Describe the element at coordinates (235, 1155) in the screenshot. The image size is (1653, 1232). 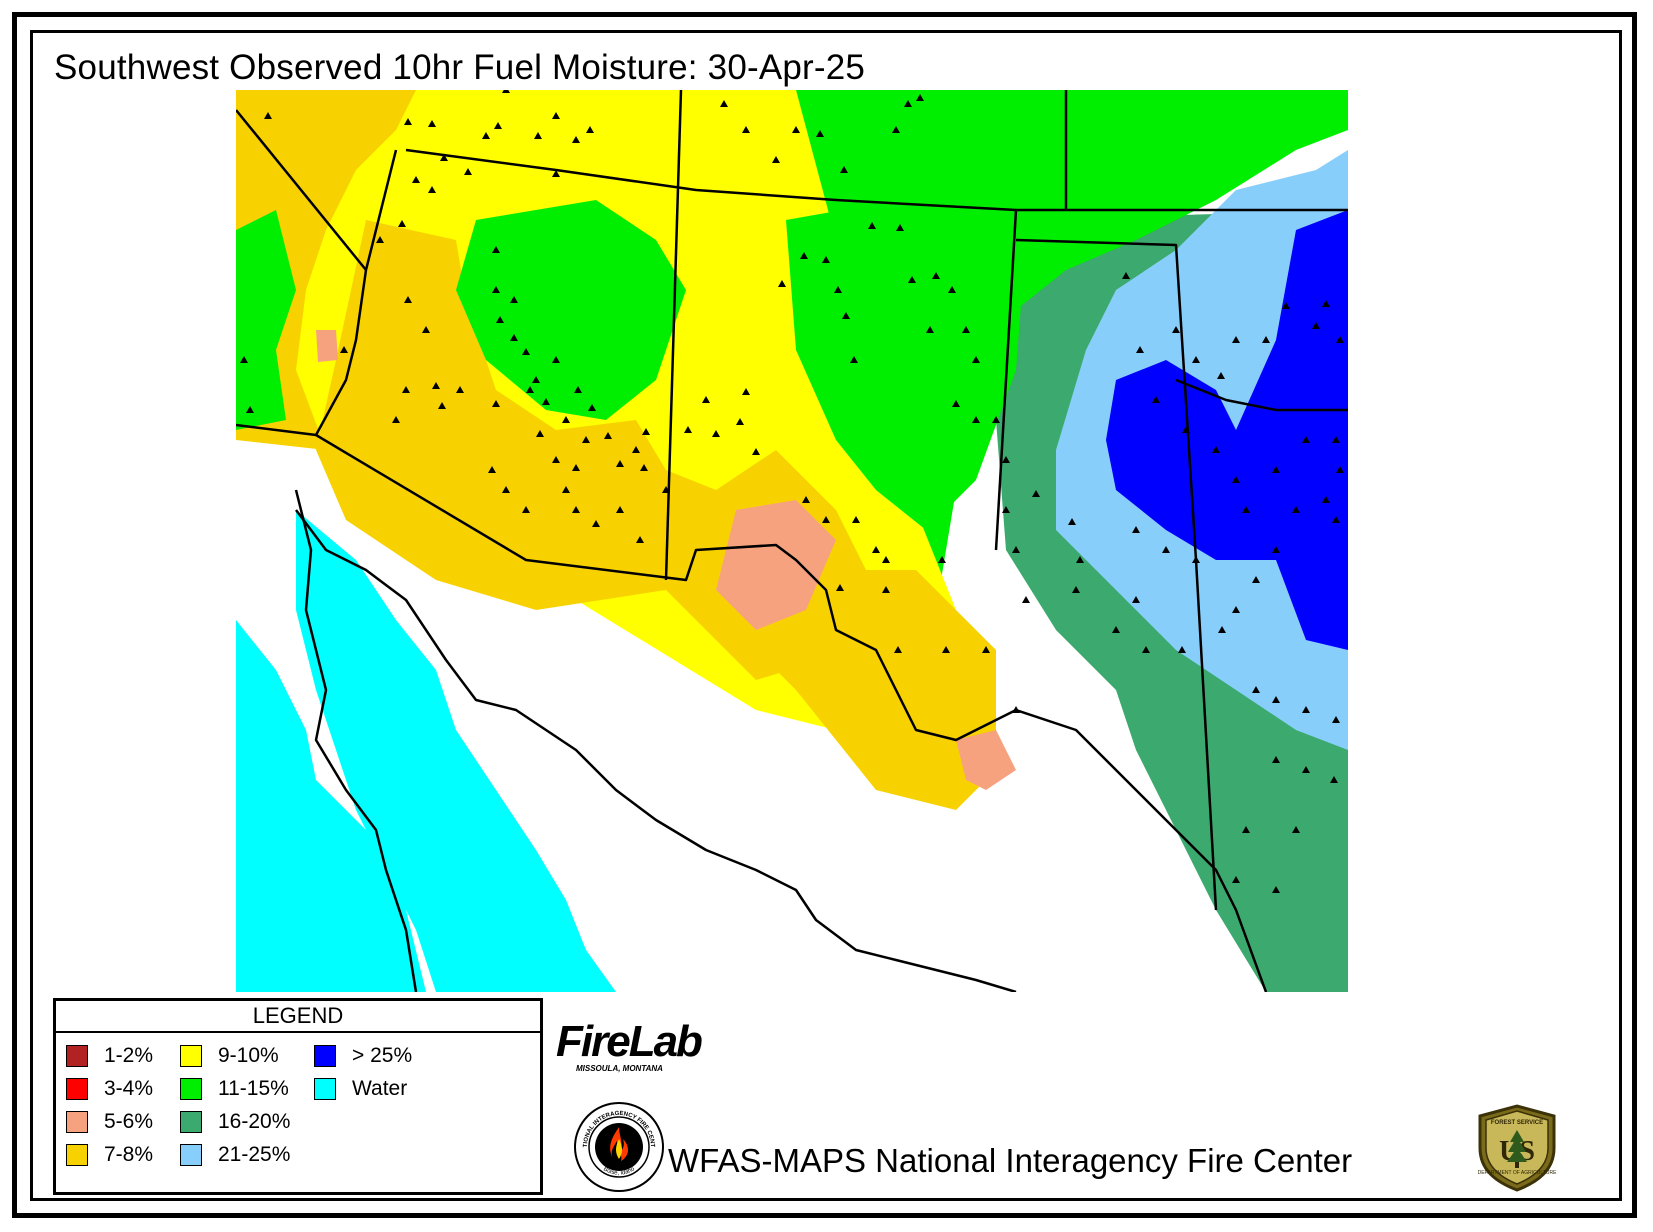
I see `legend-item-21-25: 21-25%` at that location.